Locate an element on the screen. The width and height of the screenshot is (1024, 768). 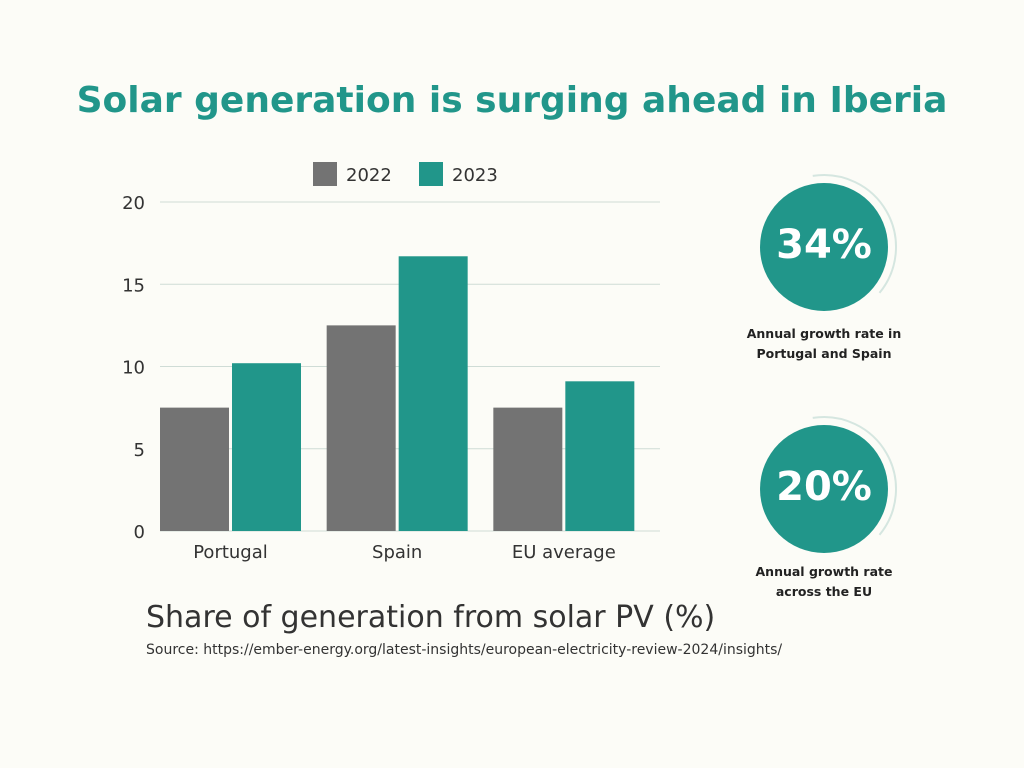
y-tick-label: 10 is located at coordinates (133, 368).